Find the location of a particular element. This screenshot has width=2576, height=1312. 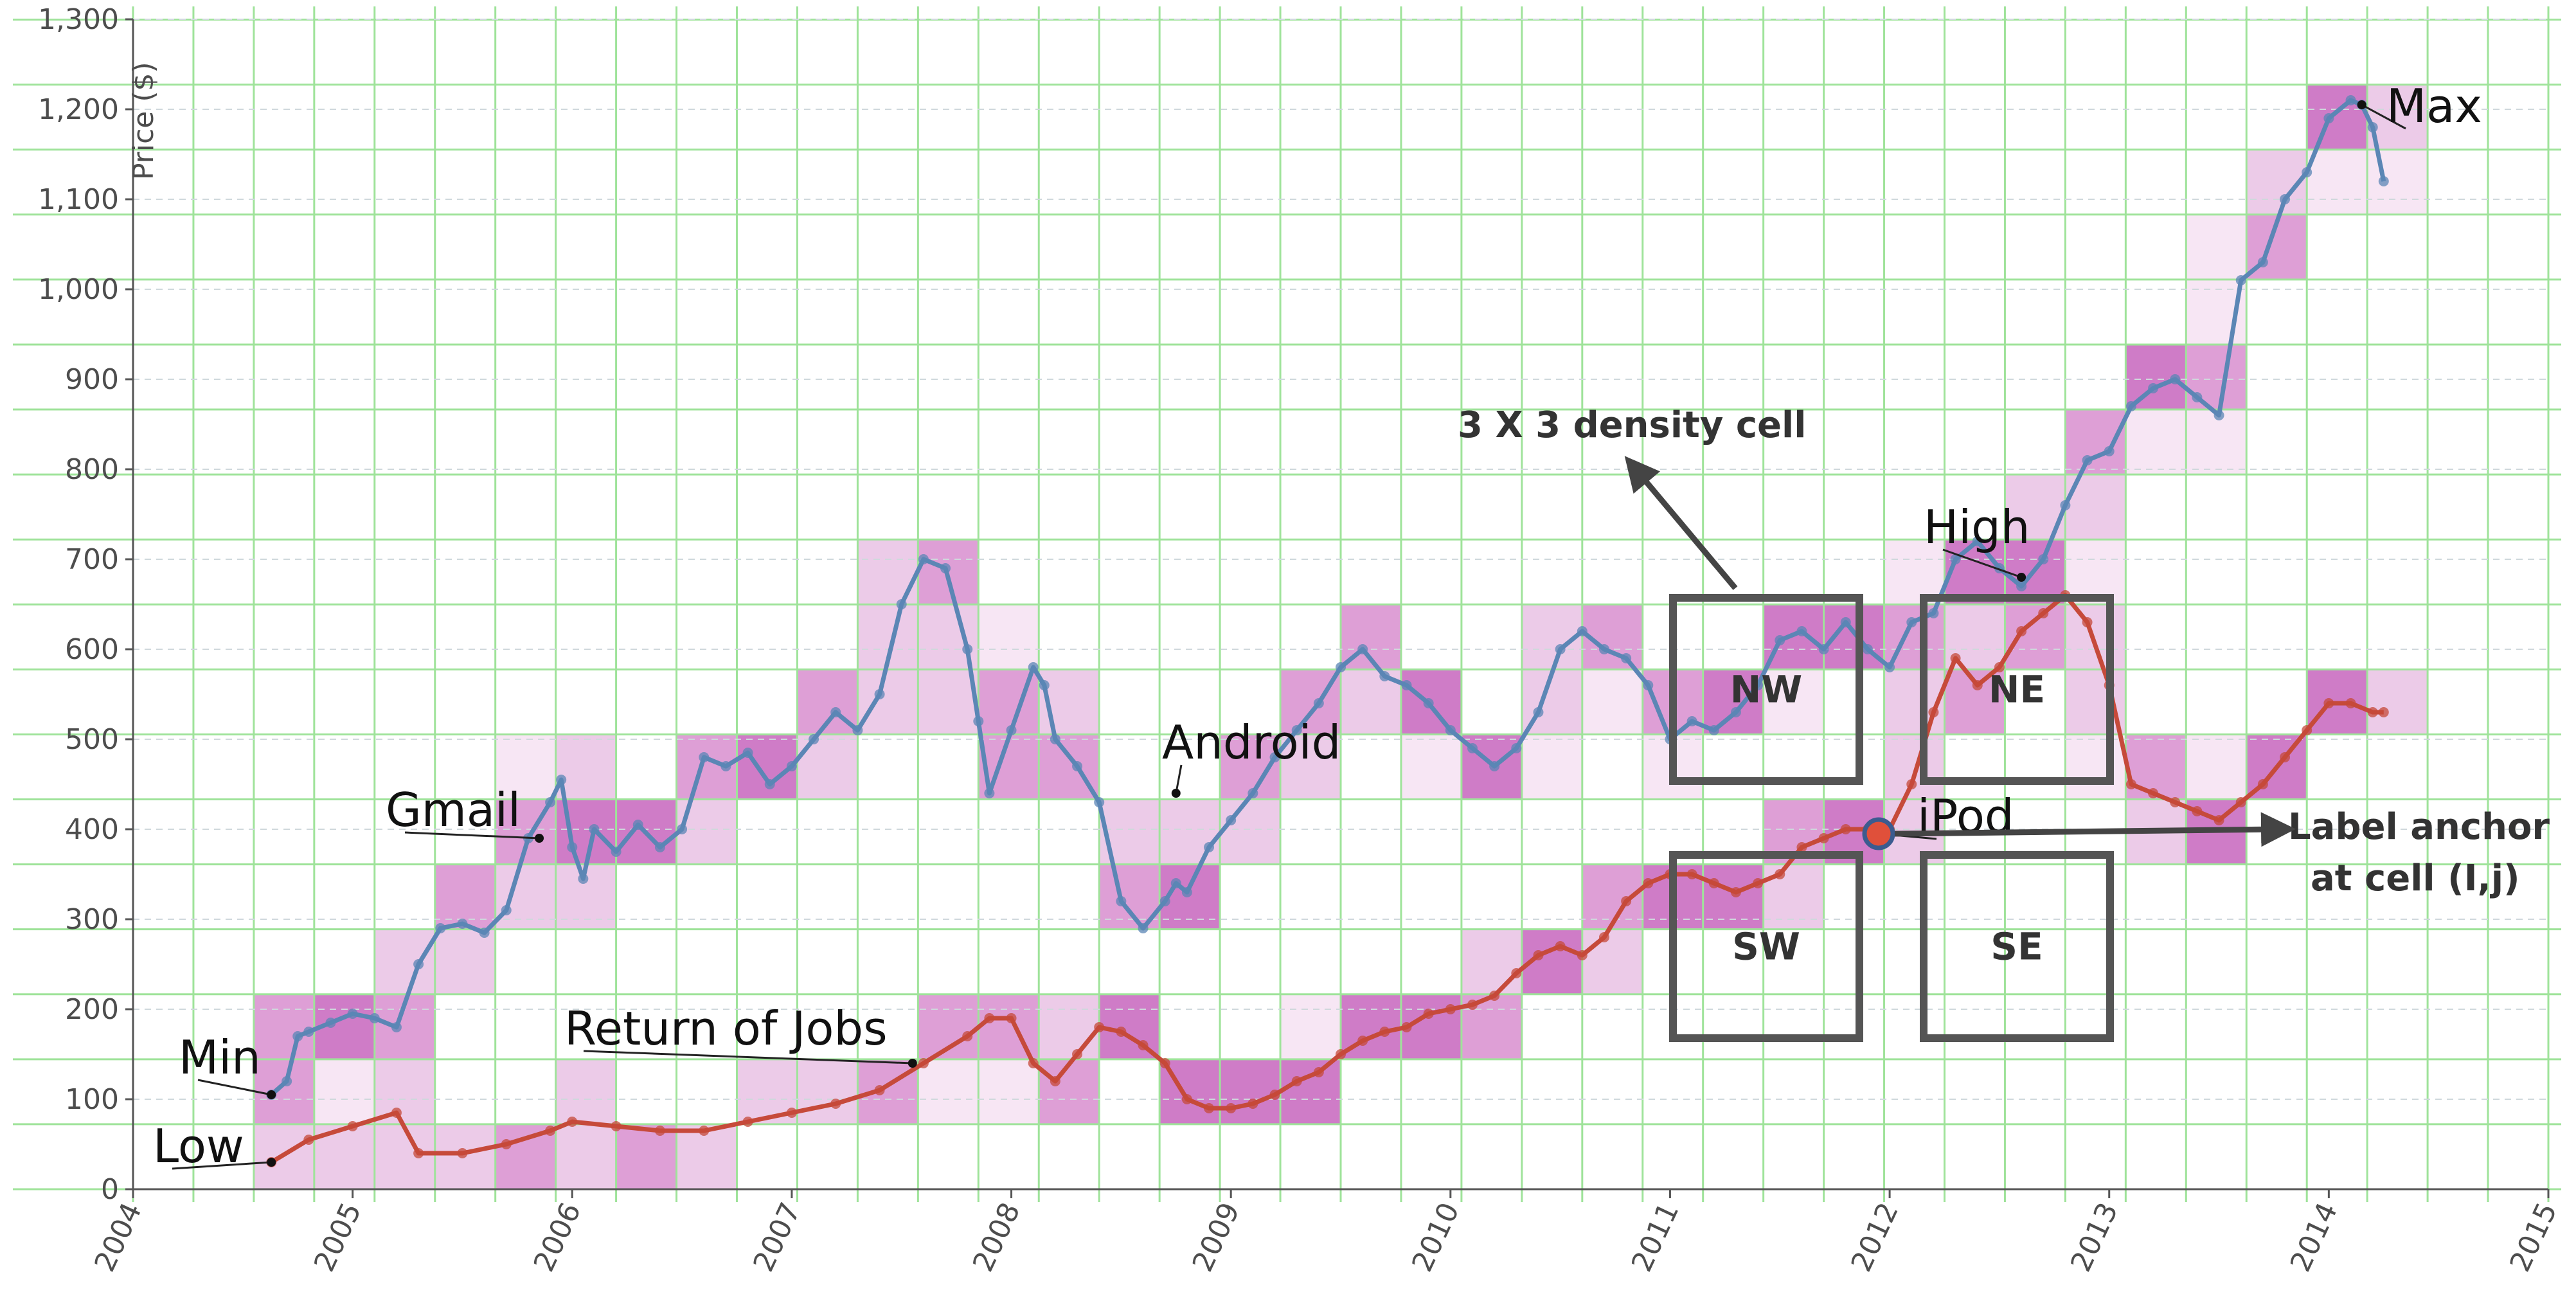

y-tick-label: 400 is located at coordinates (92, 829).